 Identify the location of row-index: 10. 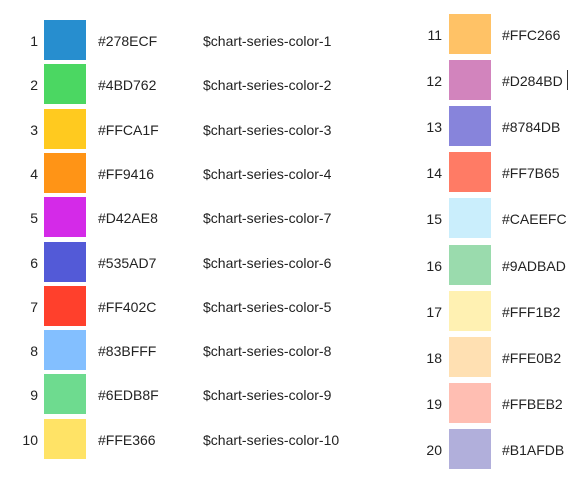
(30, 440).